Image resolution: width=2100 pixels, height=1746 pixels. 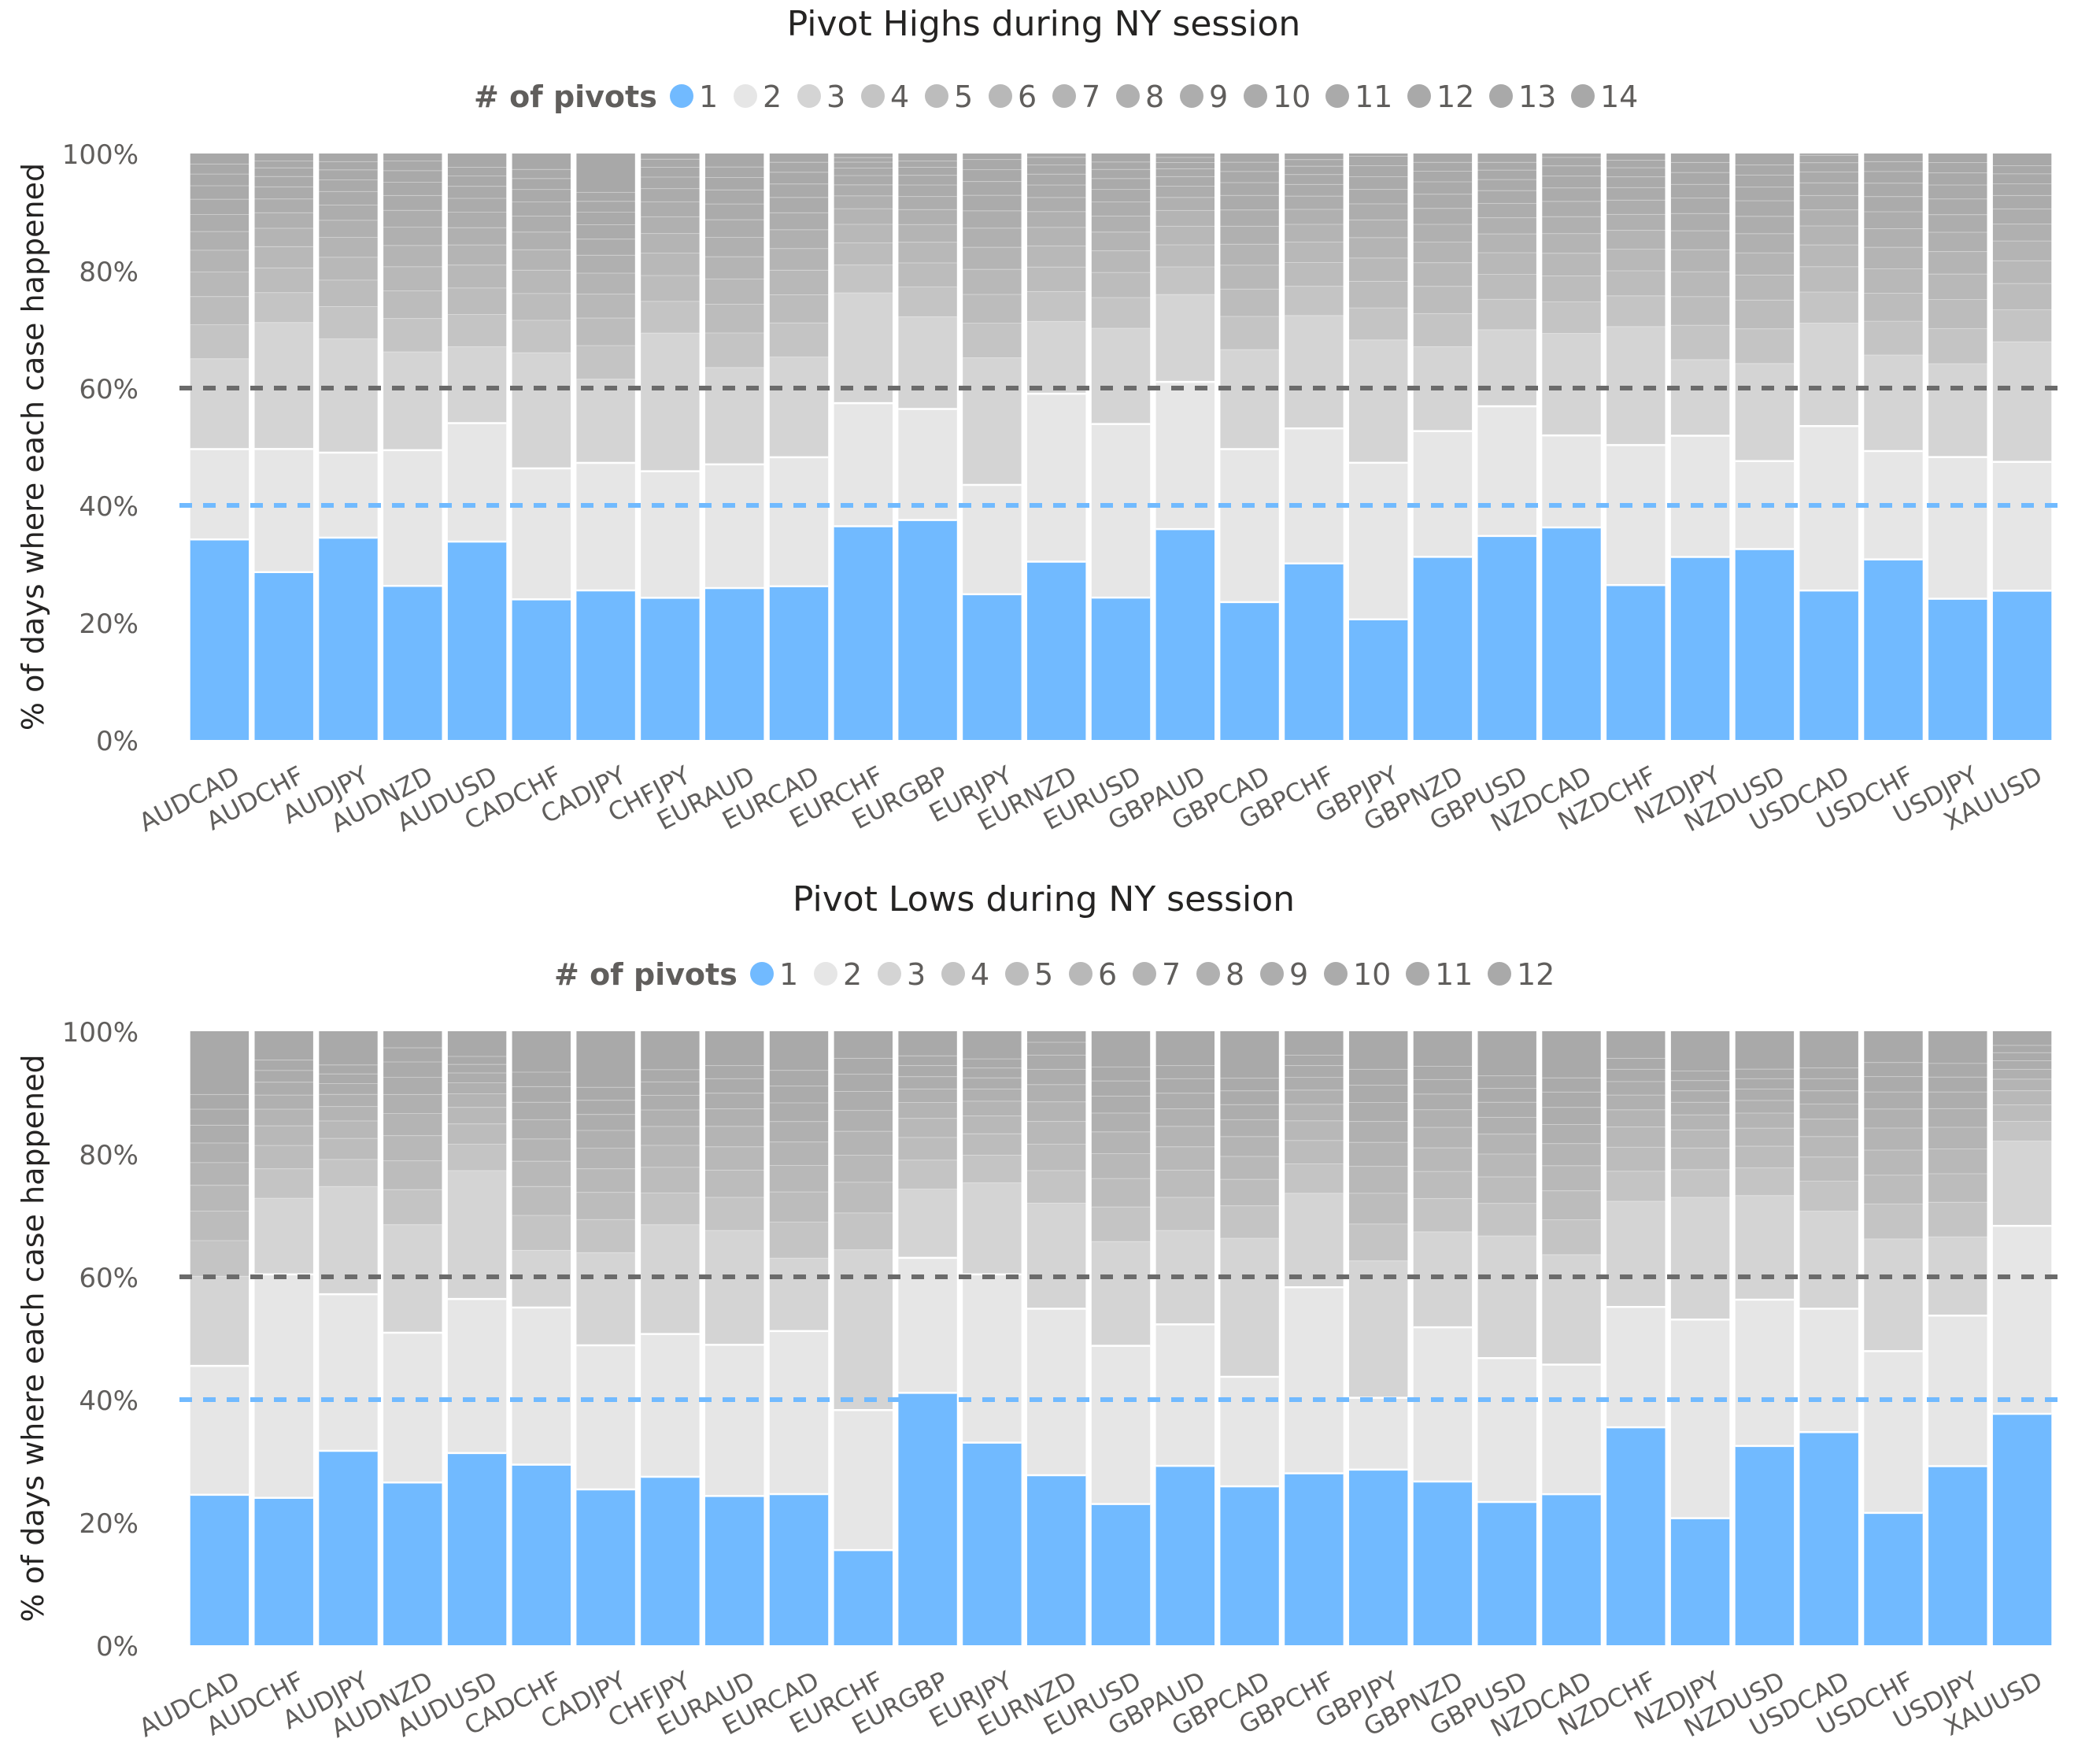 What do you see at coordinates (1218, 97) in the screenshot?
I see `legend-label-9: 9` at bounding box center [1218, 97].